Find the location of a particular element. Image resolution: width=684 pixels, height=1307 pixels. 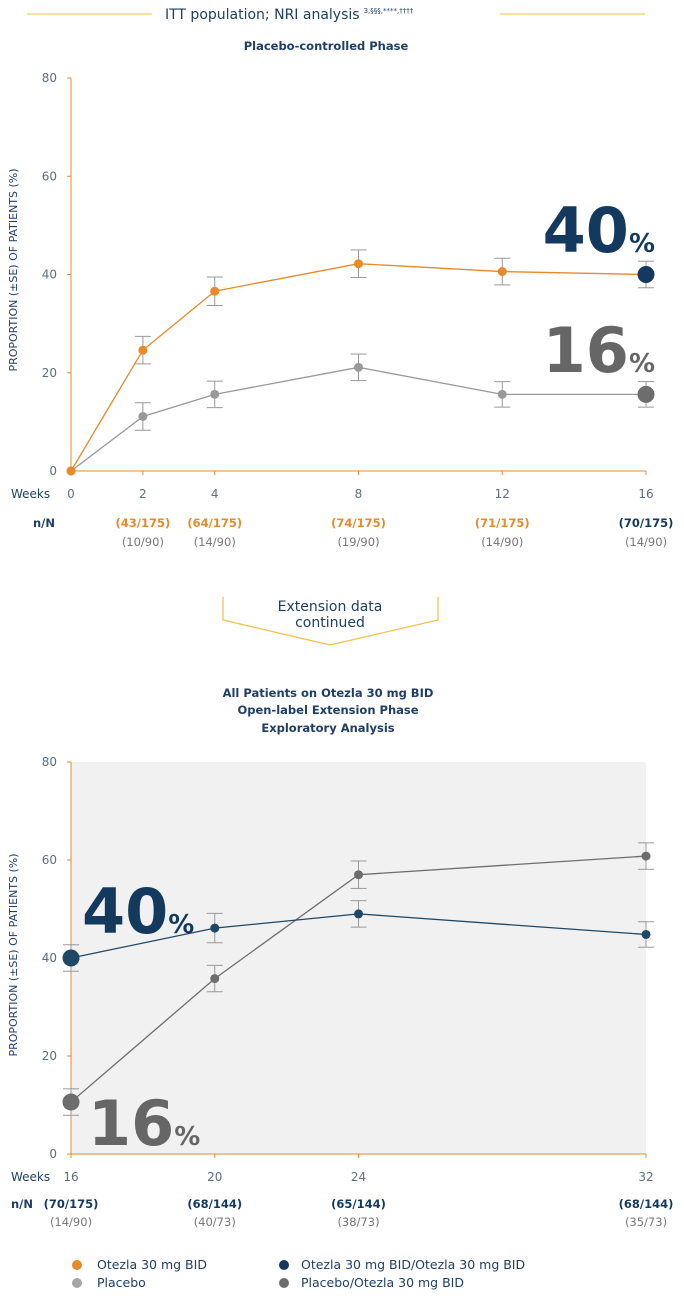

chart1-callout-40: 40% is located at coordinates (599, 230).